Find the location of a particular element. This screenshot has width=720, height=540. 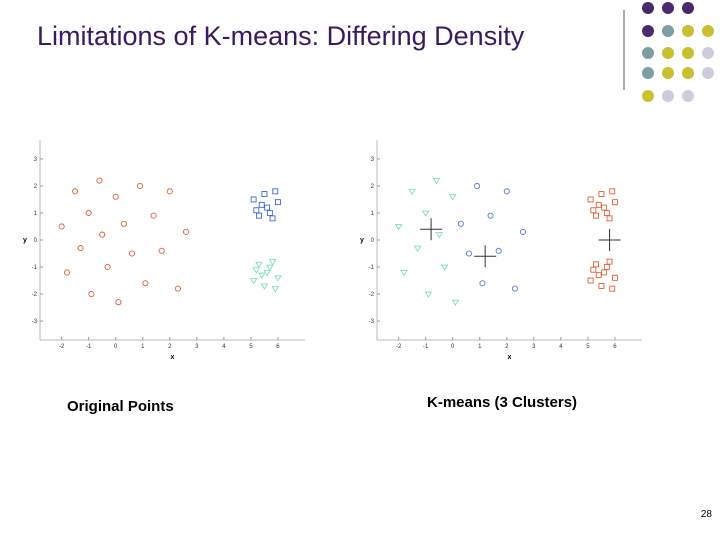

x-tick-label: 1 is located at coordinates (480, 347).